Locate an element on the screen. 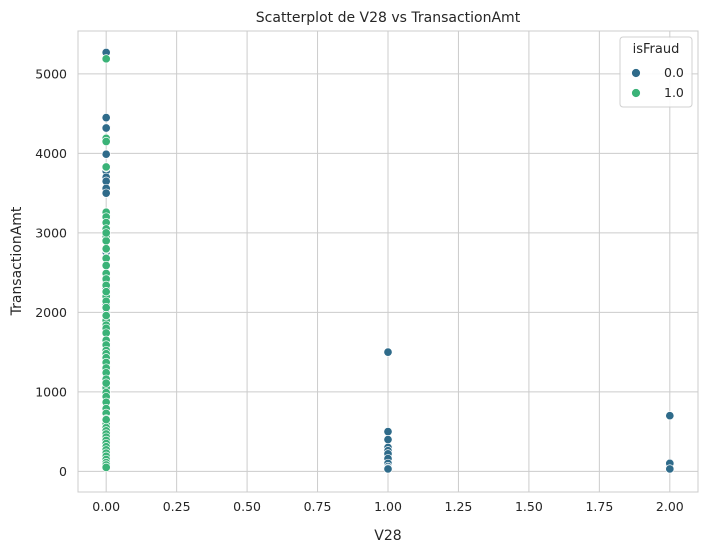  x-tick-label: 0.75 is located at coordinates (318, 506).